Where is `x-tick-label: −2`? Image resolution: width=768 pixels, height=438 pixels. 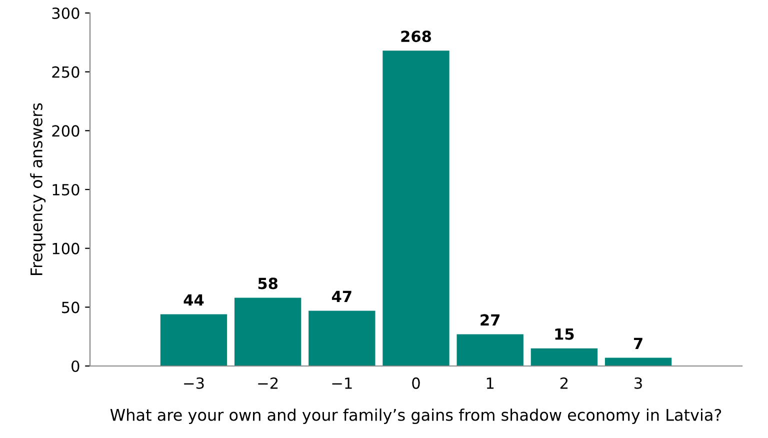
x-tick-label: −2 is located at coordinates (268, 383).